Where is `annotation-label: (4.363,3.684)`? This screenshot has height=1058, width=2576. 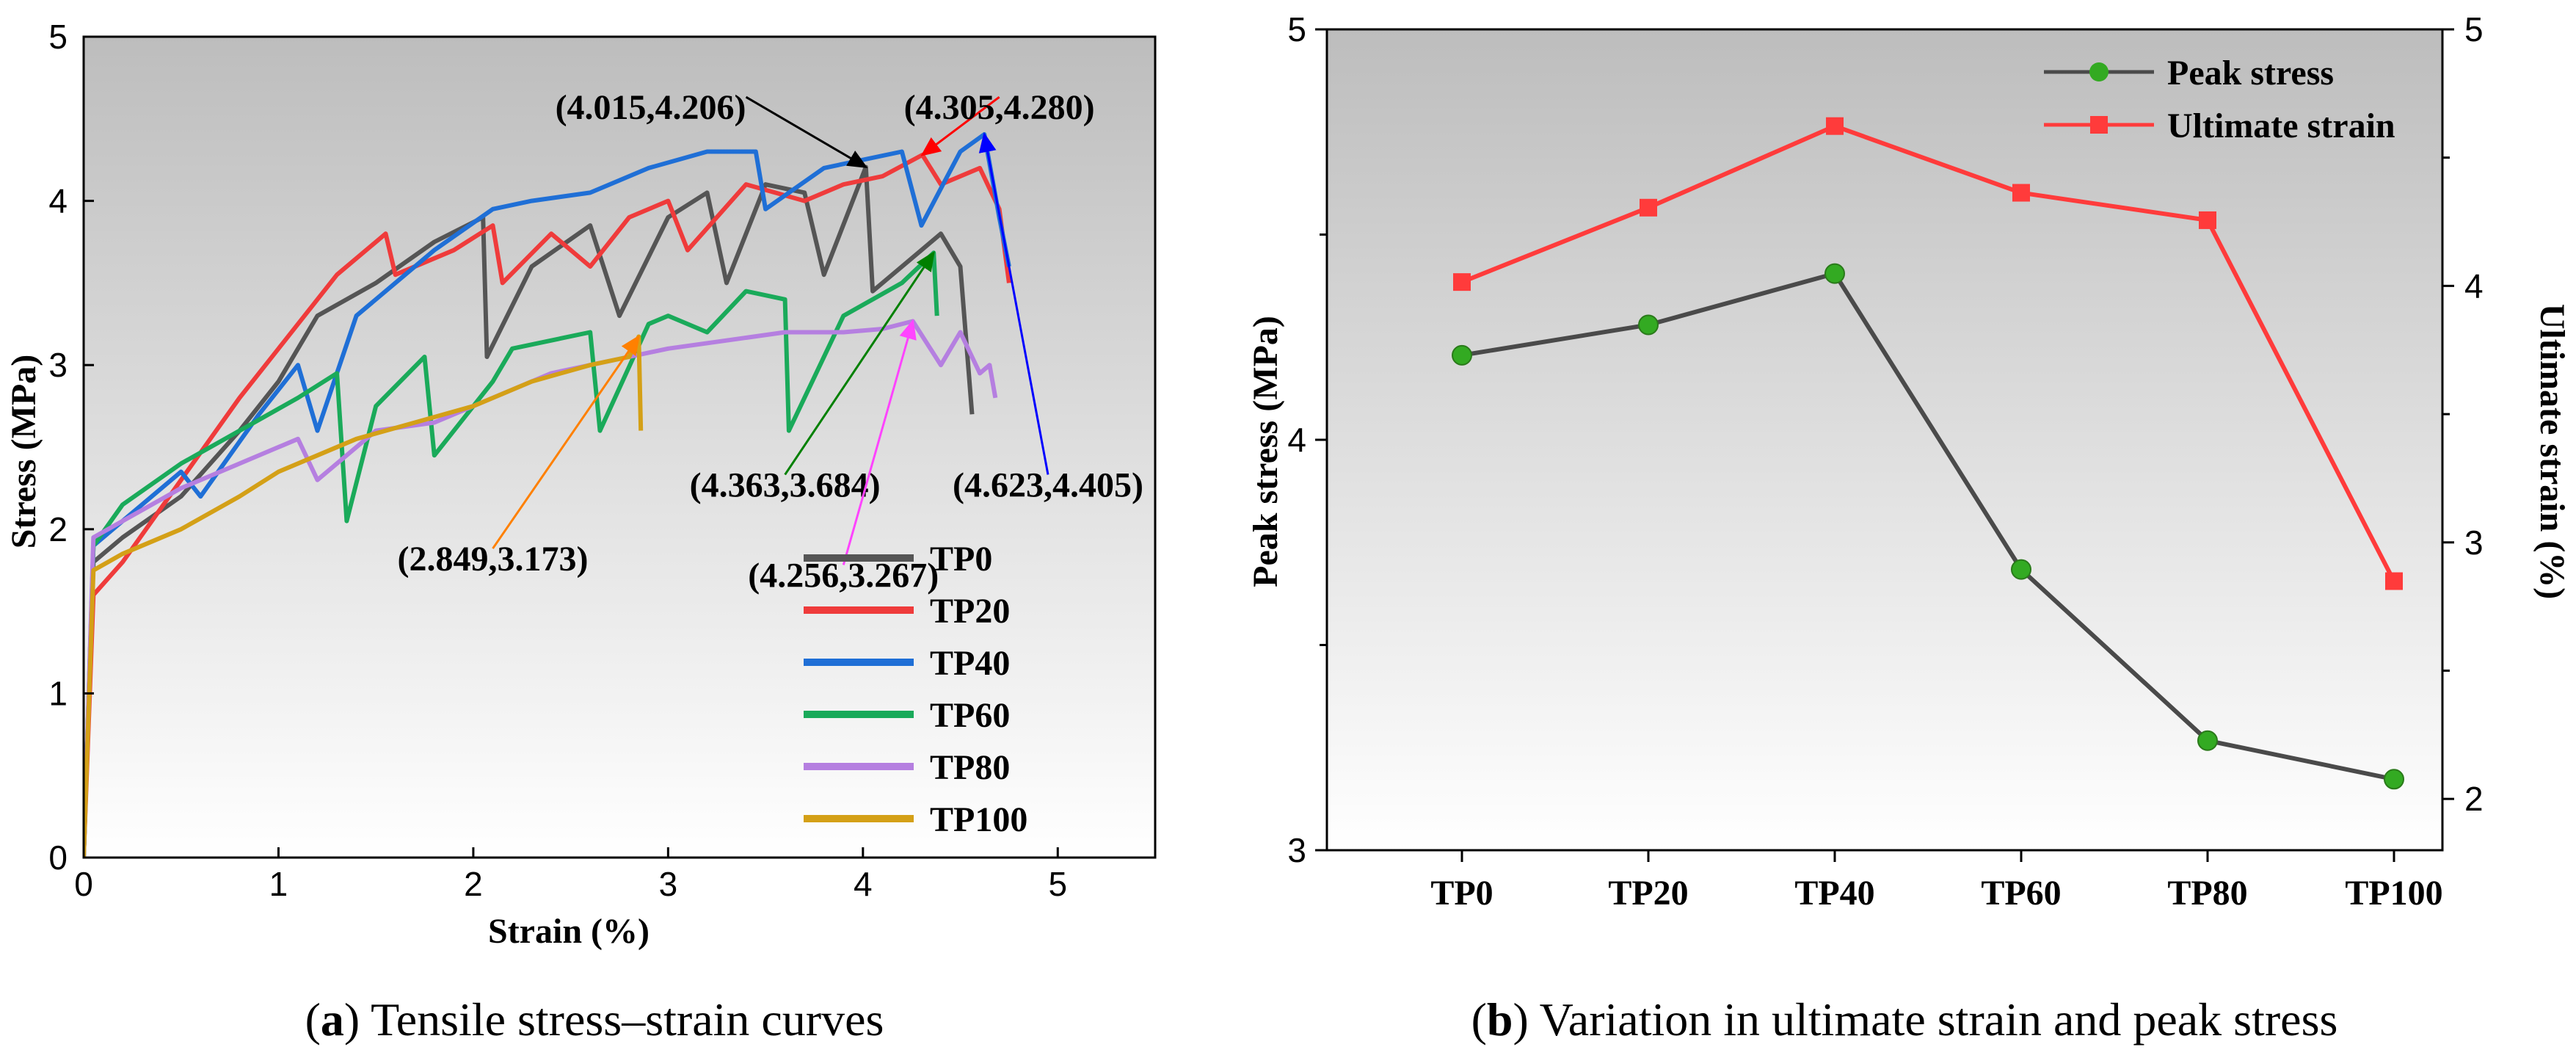 annotation-label: (4.363,3.684) is located at coordinates (785, 484).